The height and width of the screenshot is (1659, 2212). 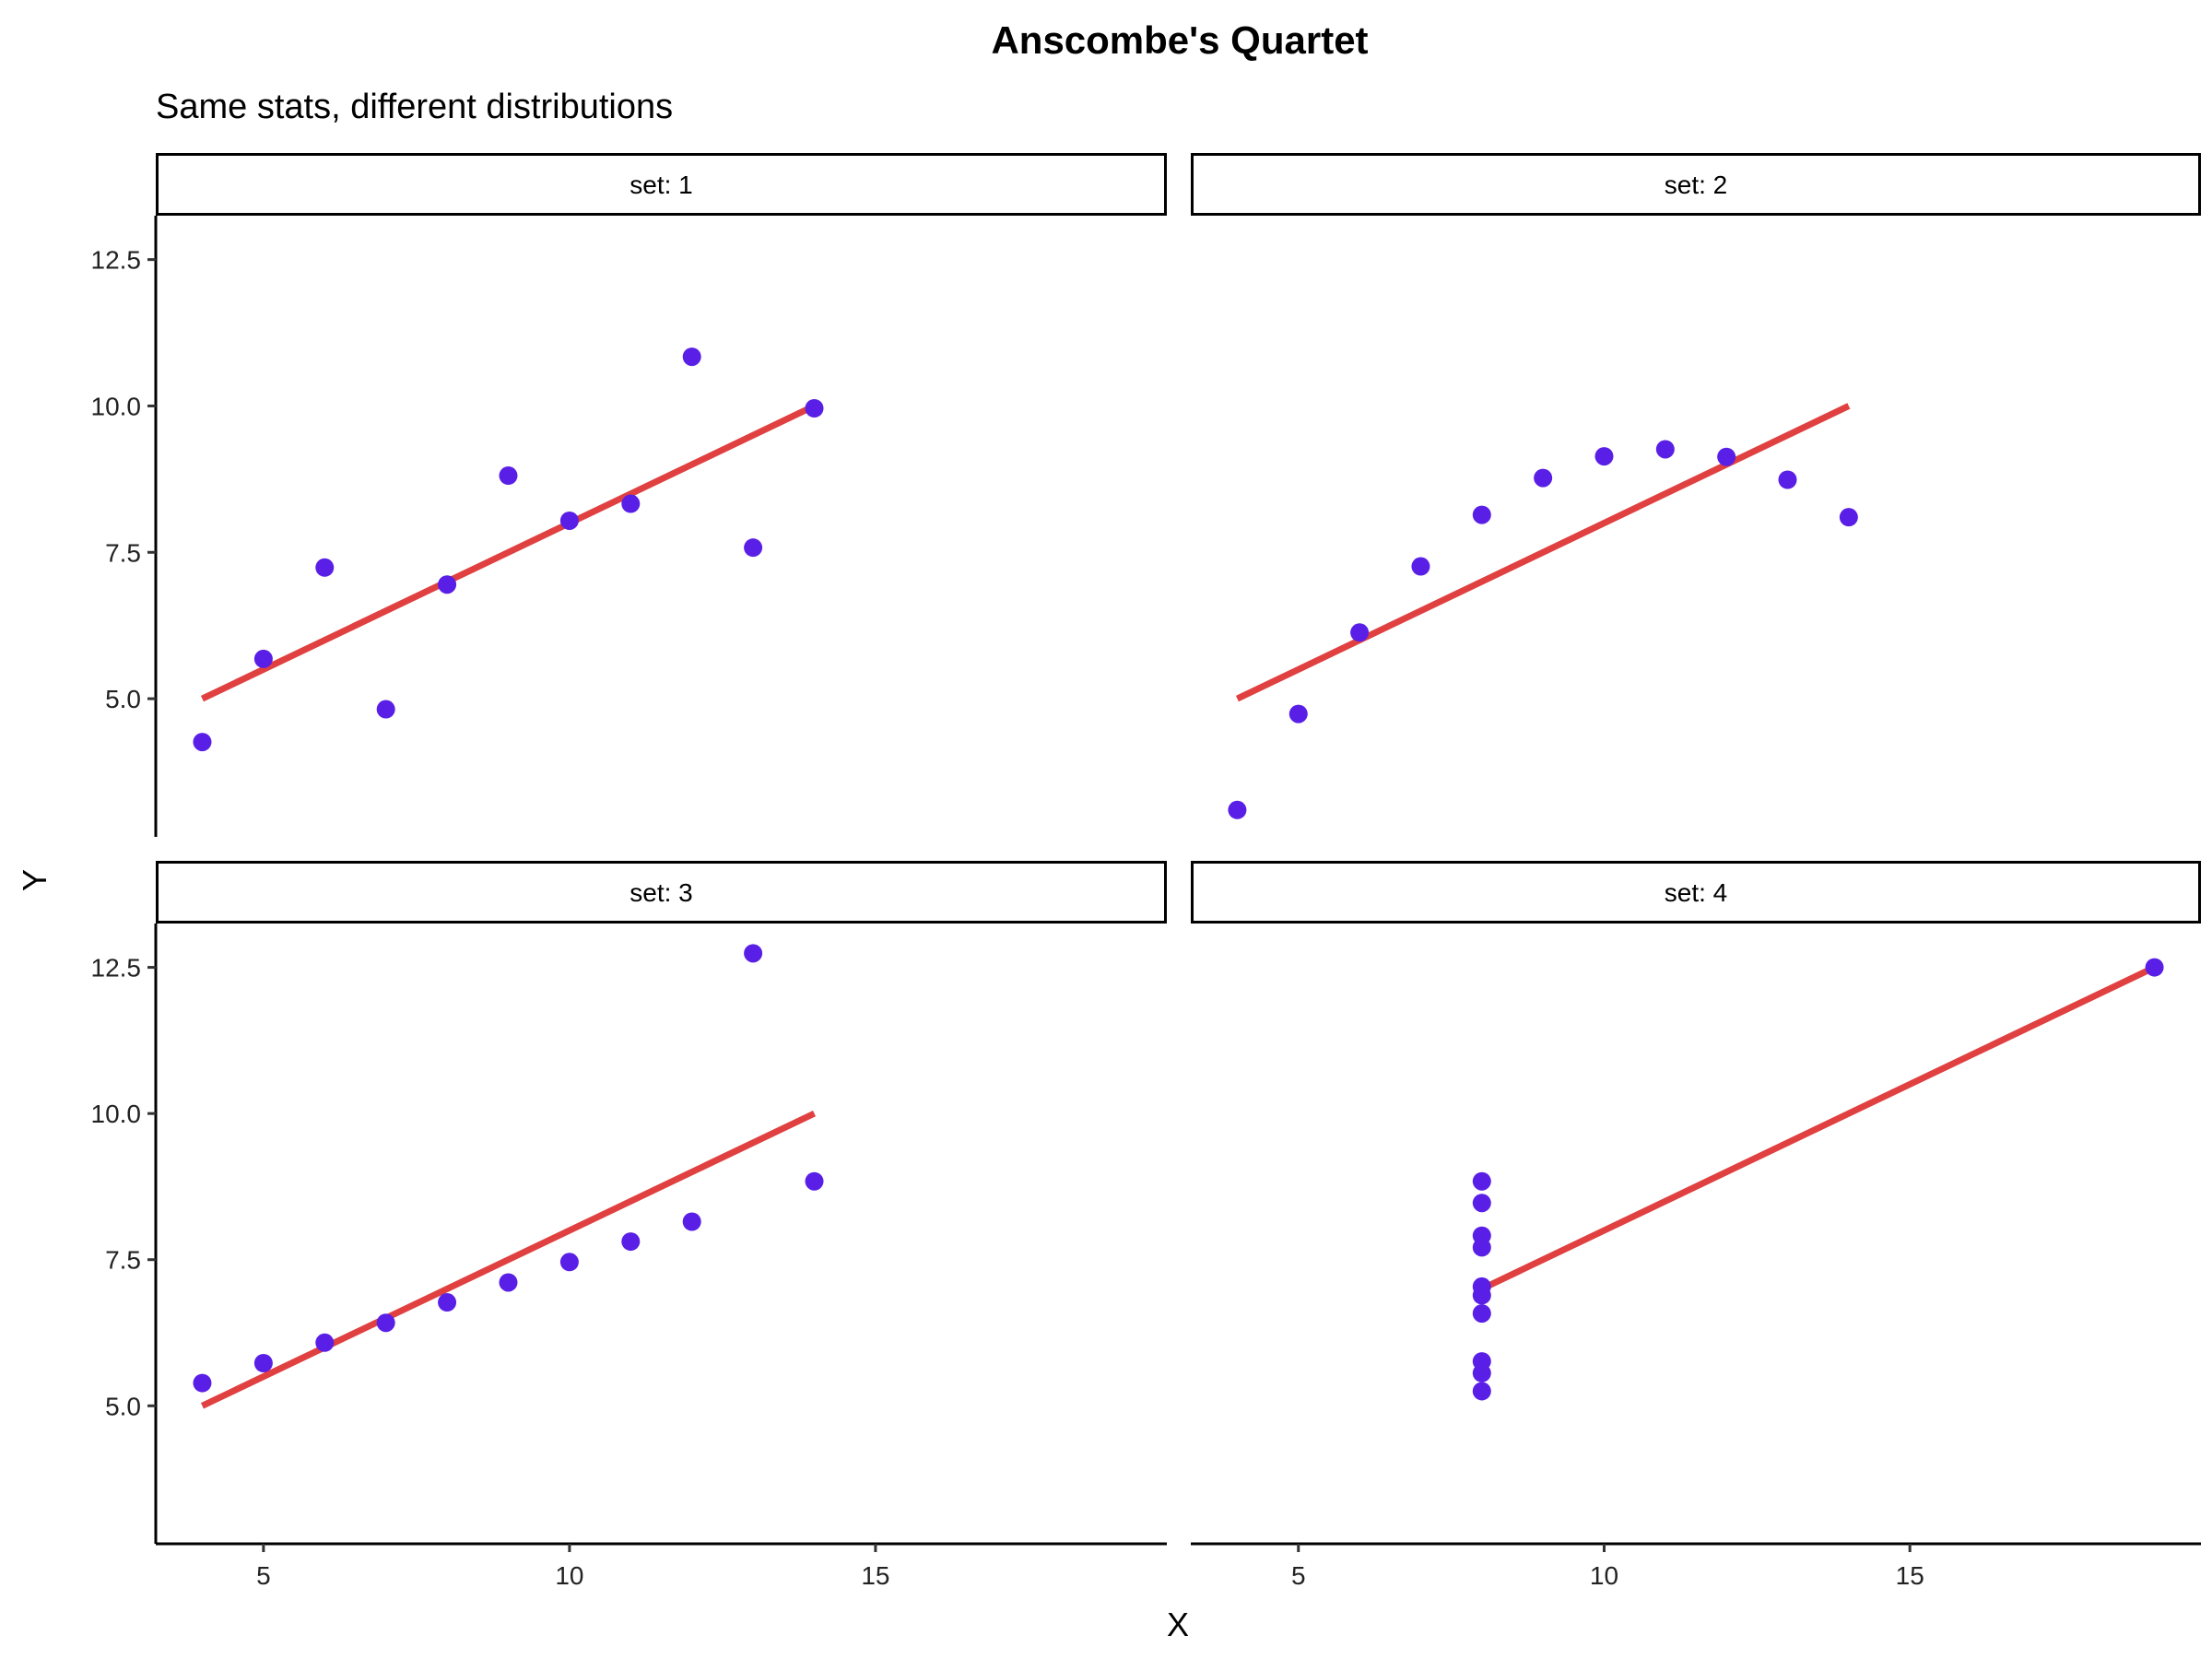 I want to click on chart-title: Anscombe's Quartet, so click(x=1179, y=40).